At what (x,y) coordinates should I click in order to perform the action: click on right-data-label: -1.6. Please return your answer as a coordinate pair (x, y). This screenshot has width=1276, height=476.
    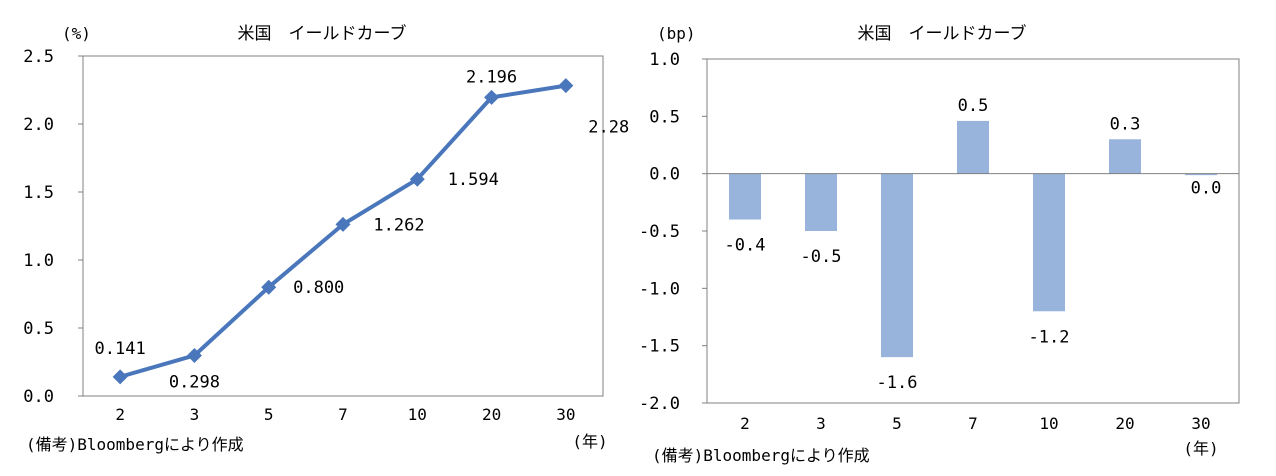
    Looking at the image, I should click on (897, 383).